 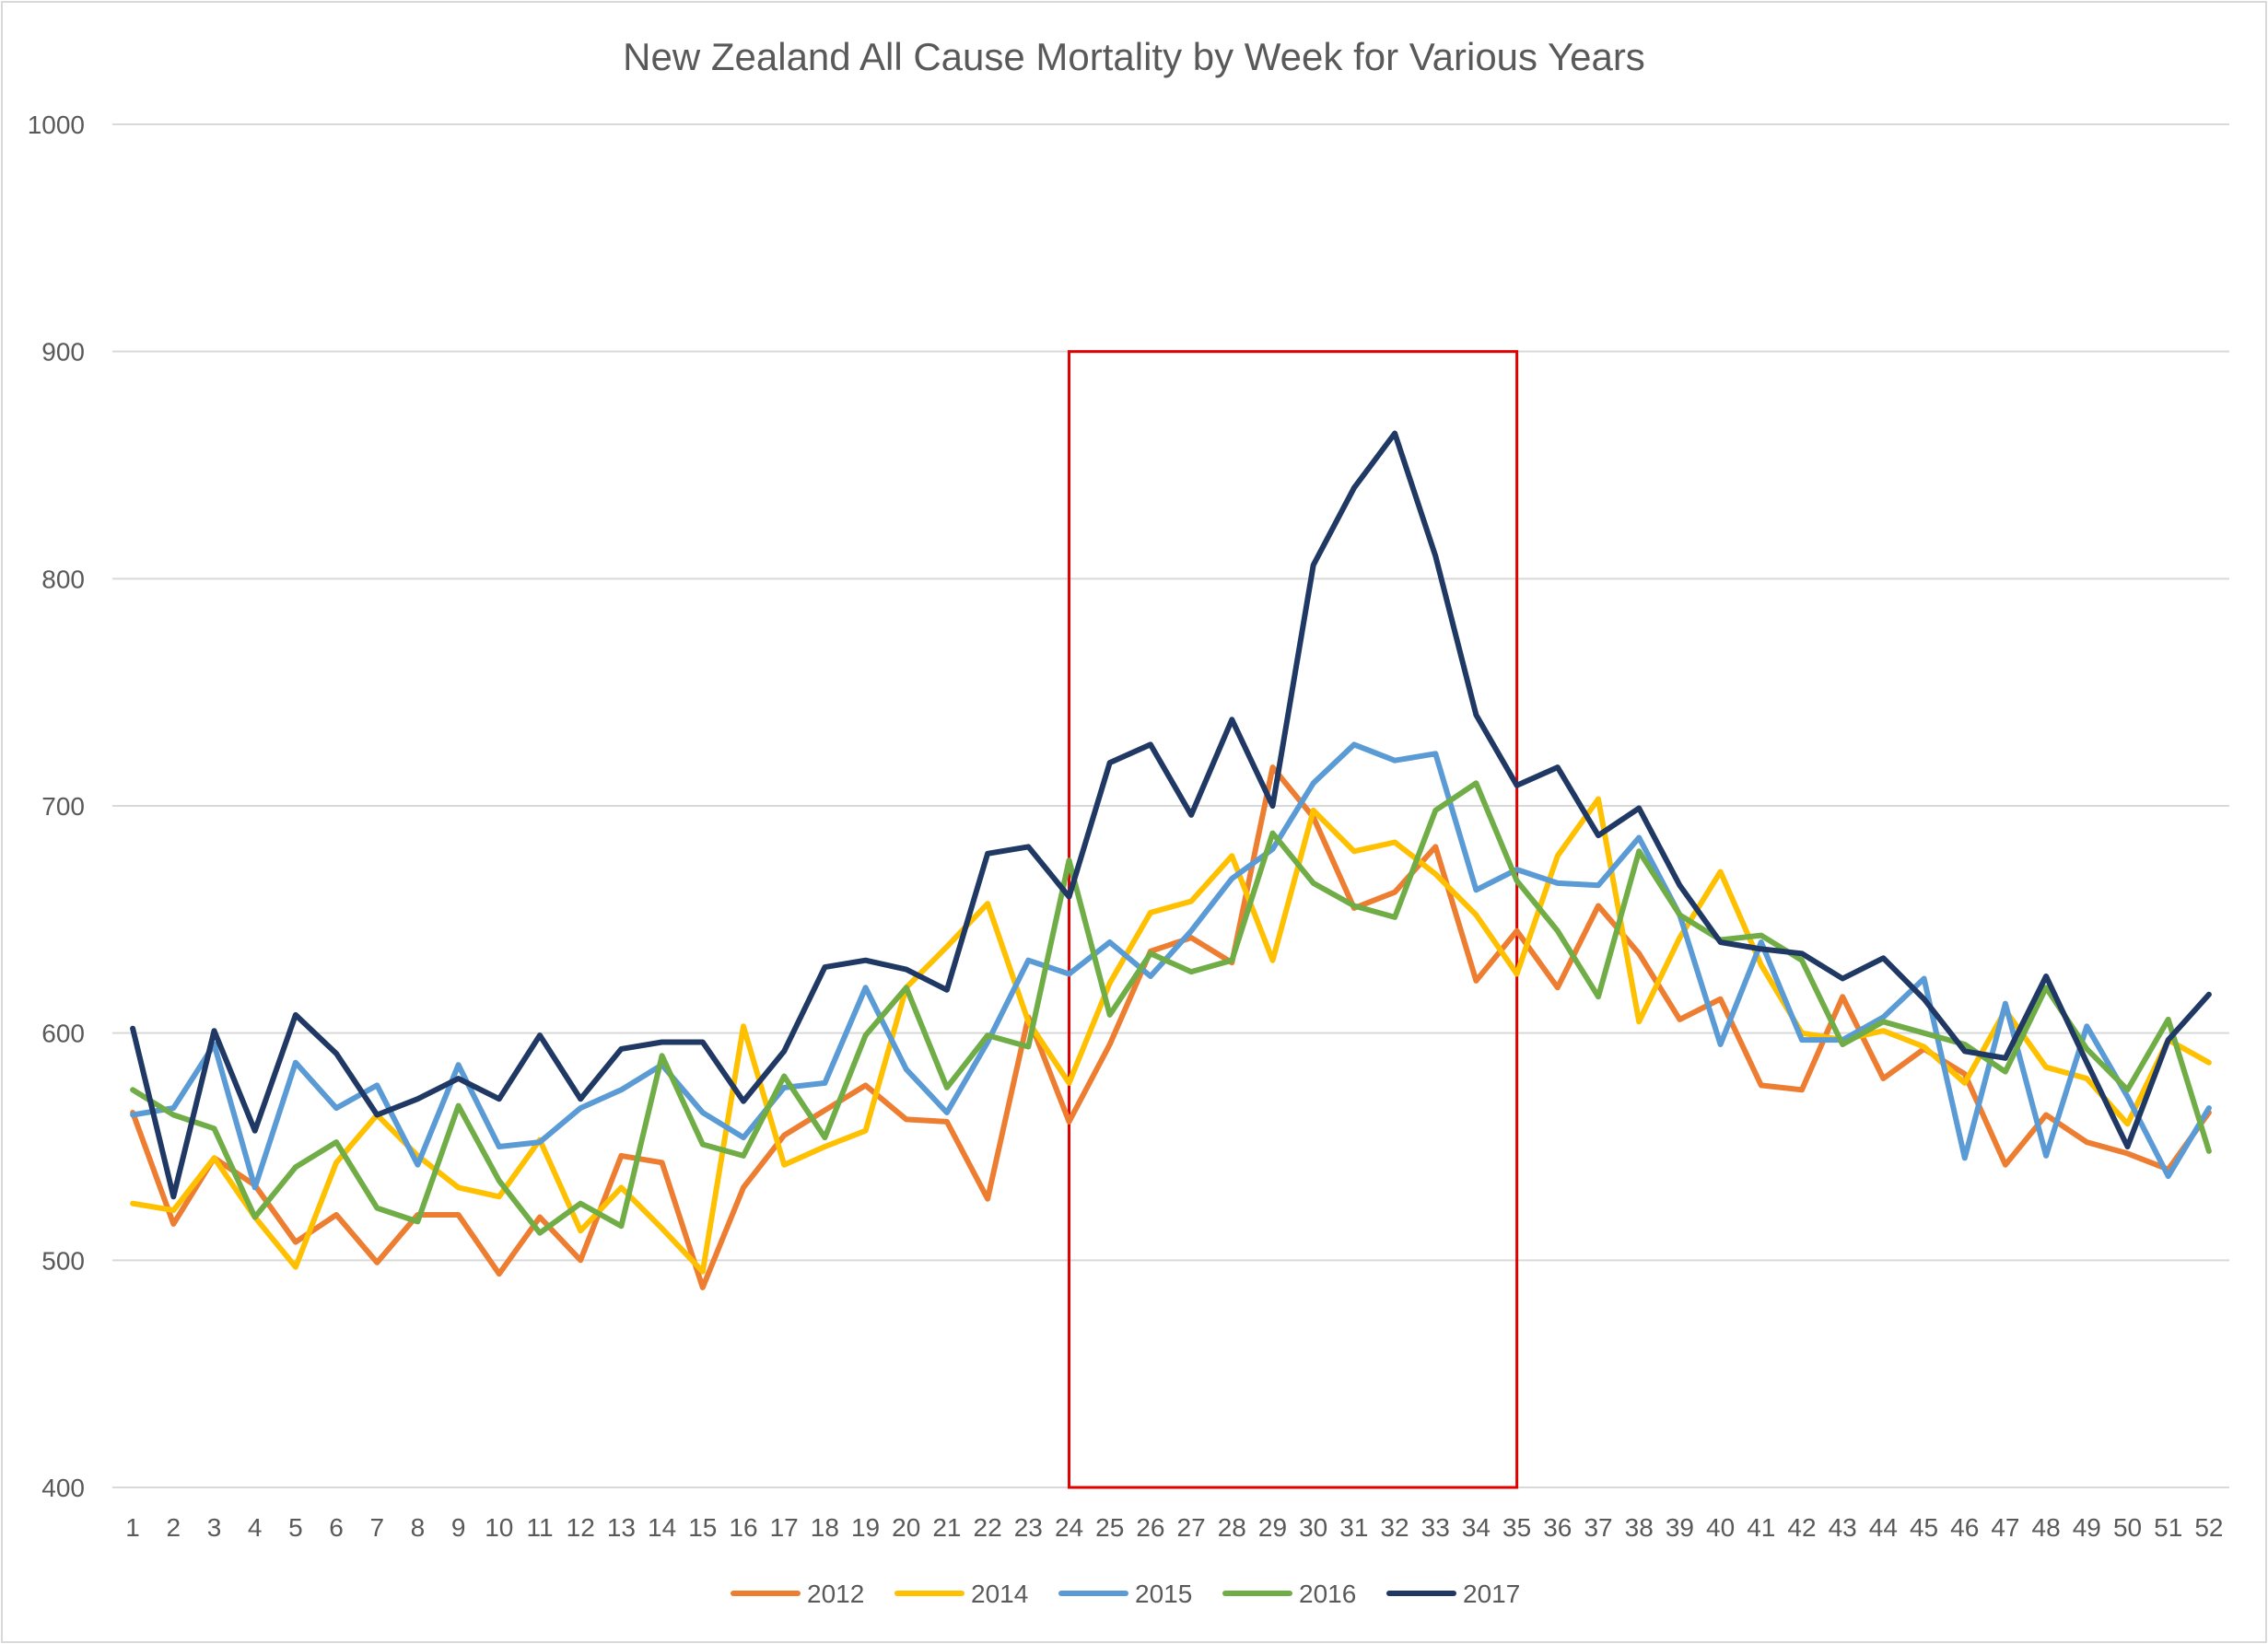 I want to click on x-tick-label: 51, so click(x=2168, y=1527).